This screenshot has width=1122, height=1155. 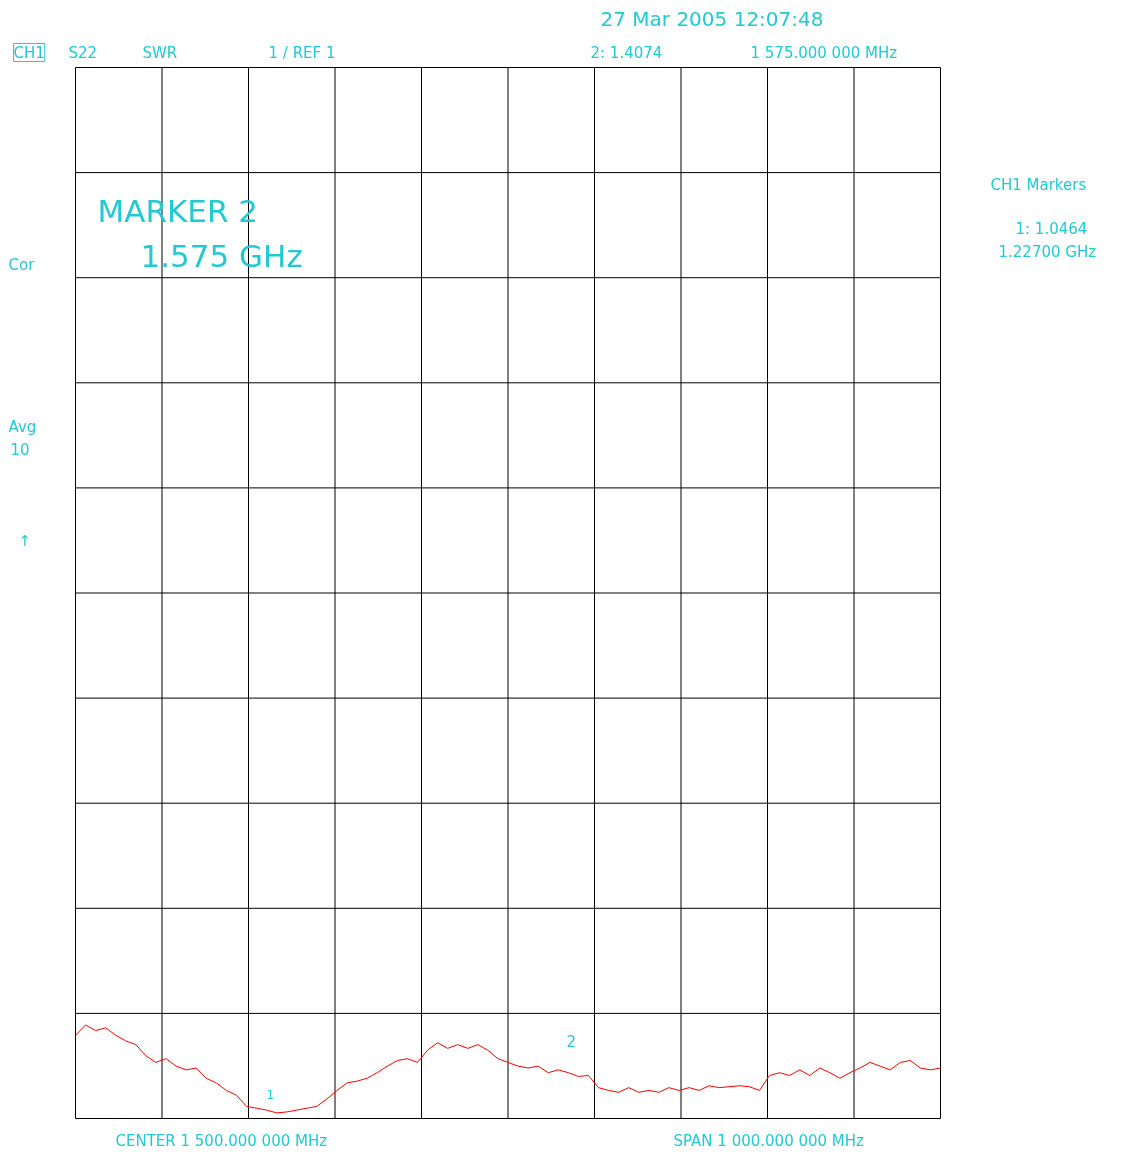 What do you see at coordinates (712, 18) in the screenshot?
I see `text: 27 Mar 2005 12:07:48` at bounding box center [712, 18].